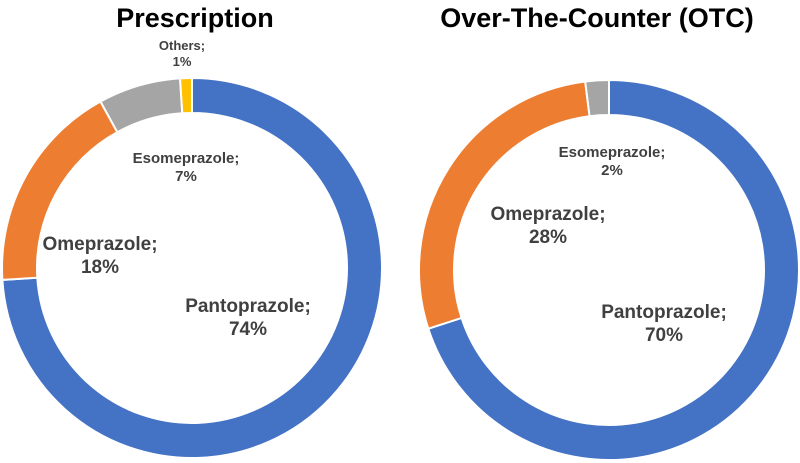 This screenshot has height=463, width=800. I want to click on otc-label-value-omeprazole: 28%, so click(548, 237).